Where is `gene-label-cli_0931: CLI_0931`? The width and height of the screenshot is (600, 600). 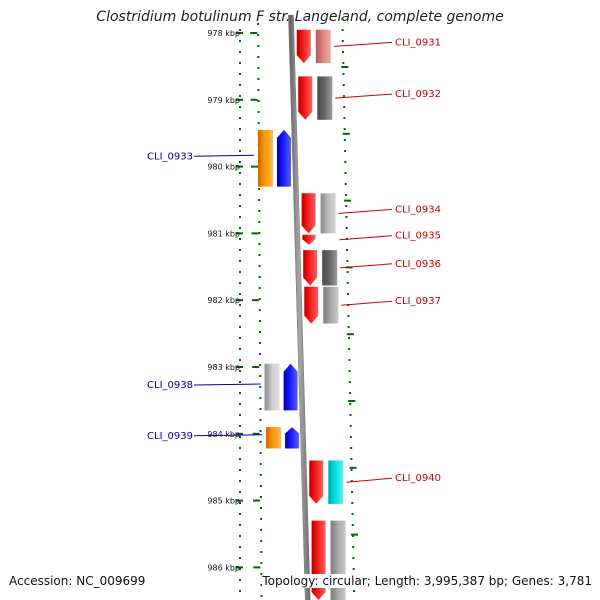 gene-label-cli_0931: CLI_0931 is located at coordinates (418, 42).